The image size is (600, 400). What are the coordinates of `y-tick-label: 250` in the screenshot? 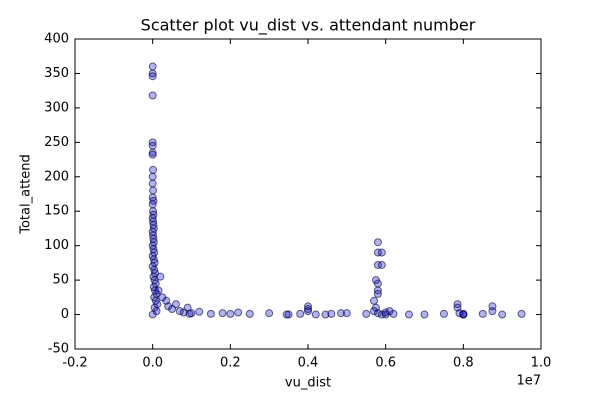 It's located at (56, 142).